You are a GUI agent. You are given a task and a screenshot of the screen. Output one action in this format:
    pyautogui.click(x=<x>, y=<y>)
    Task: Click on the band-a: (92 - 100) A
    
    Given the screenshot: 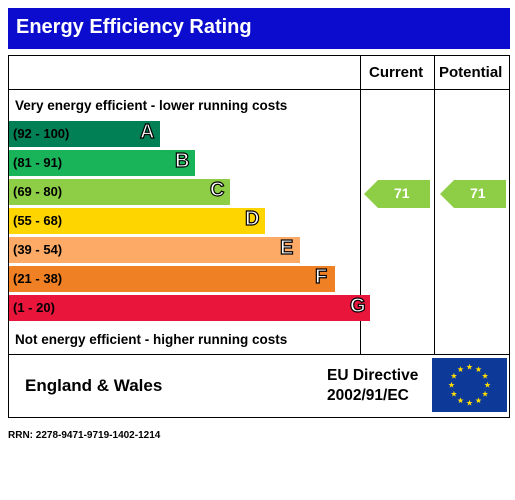 What is the action you would take?
    pyautogui.click(x=84, y=133)
    